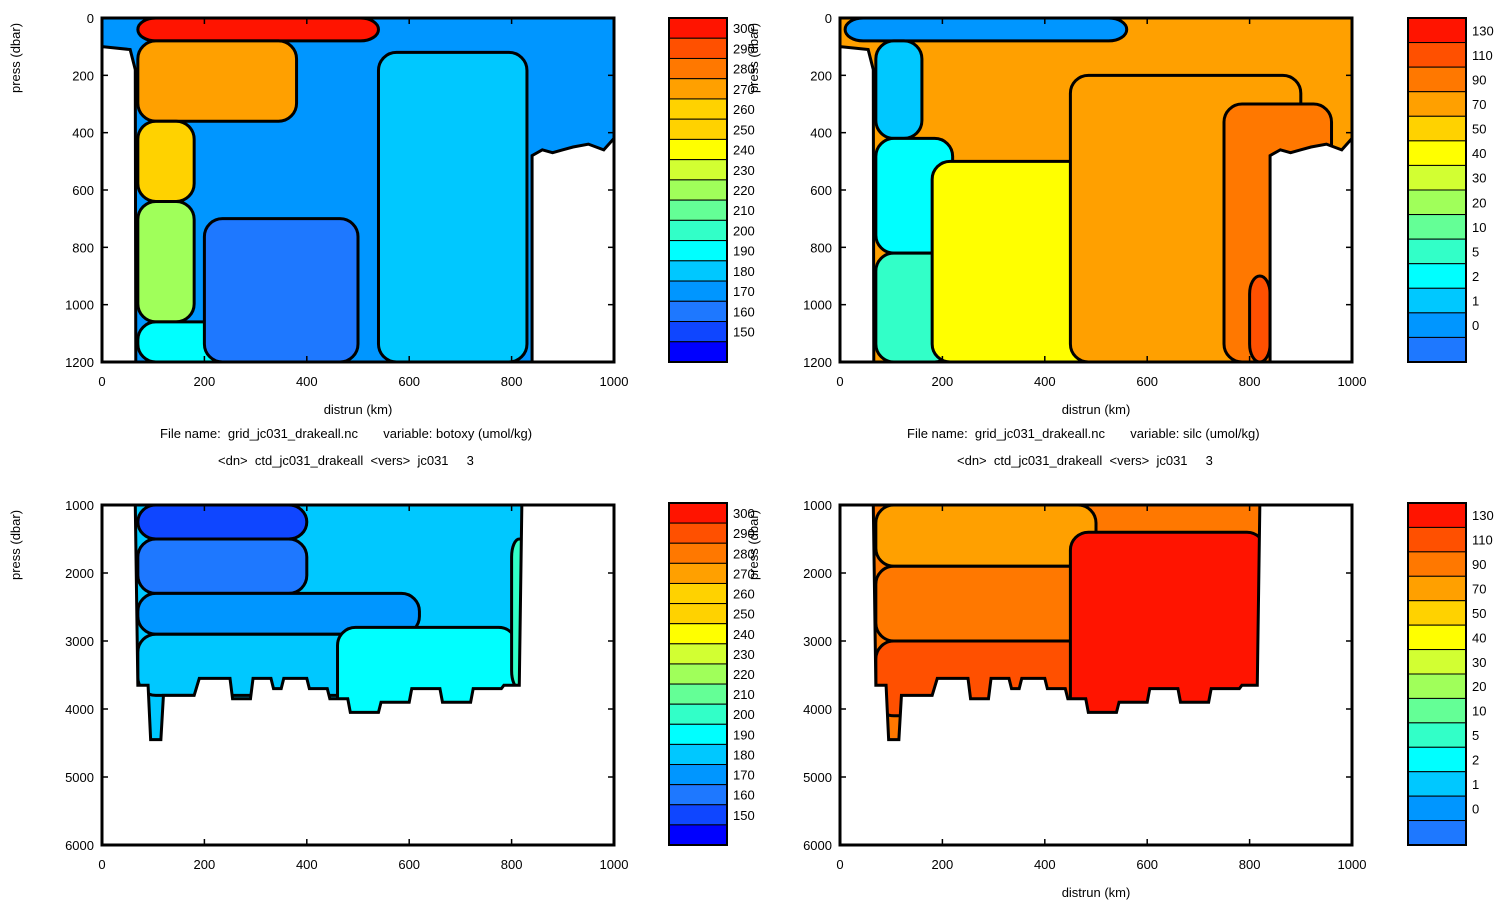 The width and height of the screenshot is (1502, 905). What do you see at coordinates (358, 409) in the screenshot?
I see `x-axis-label: distrun (km)` at bounding box center [358, 409].